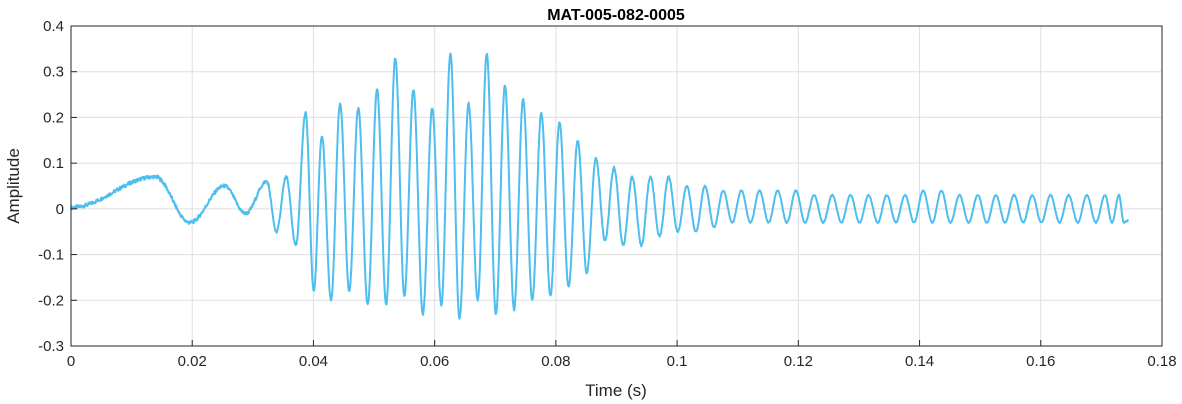  Describe the element at coordinates (53, 117) in the screenshot. I see `y-tick-label: 0.2` at that location.